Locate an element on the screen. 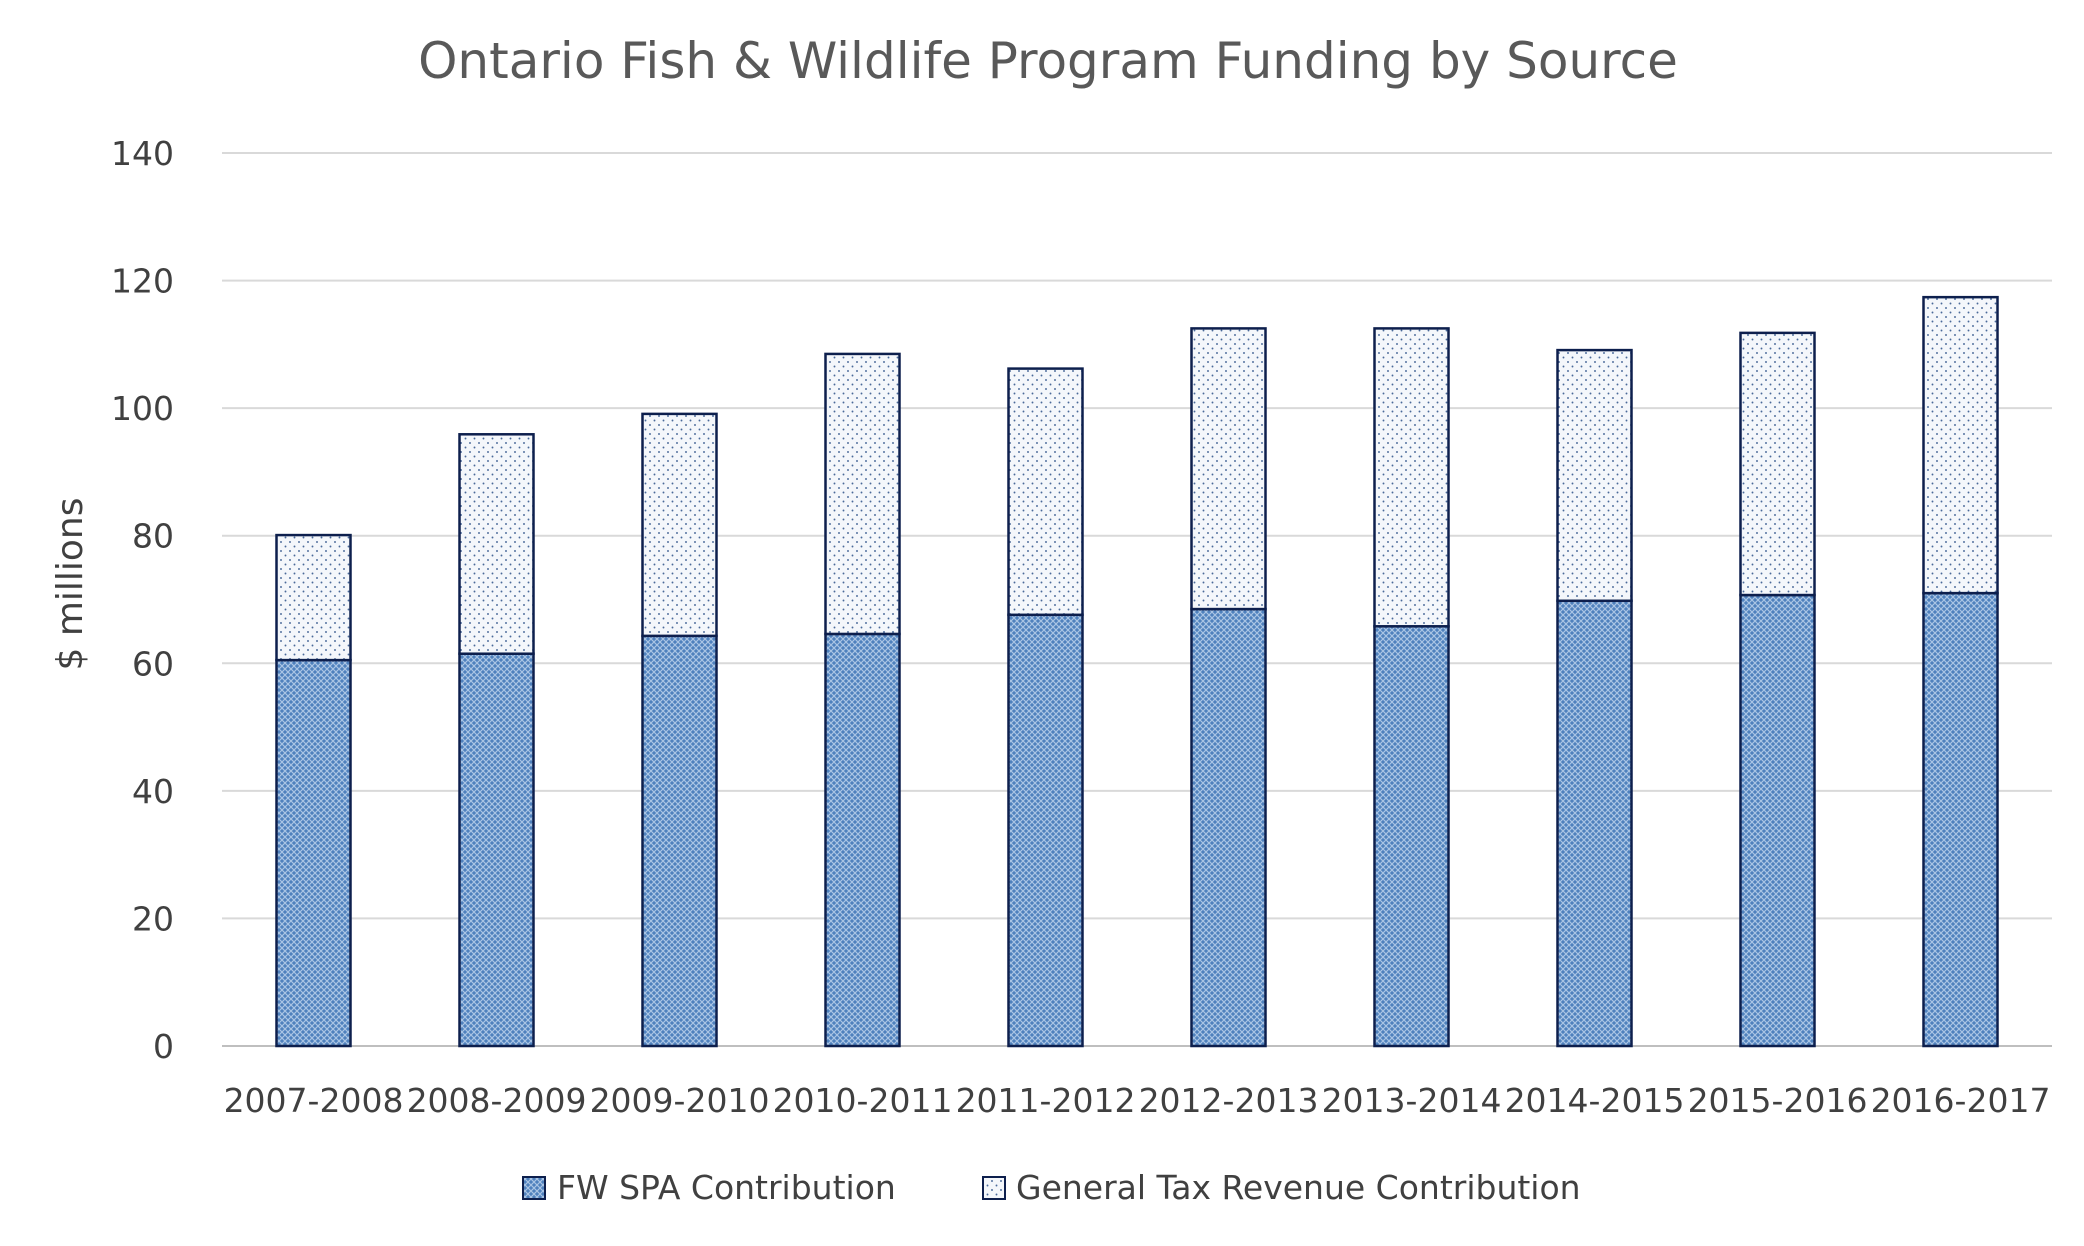 This screenshot has height=1246, width=2084. x-tick-label: 2011-2012 is located at coordinates (1046, 1100).